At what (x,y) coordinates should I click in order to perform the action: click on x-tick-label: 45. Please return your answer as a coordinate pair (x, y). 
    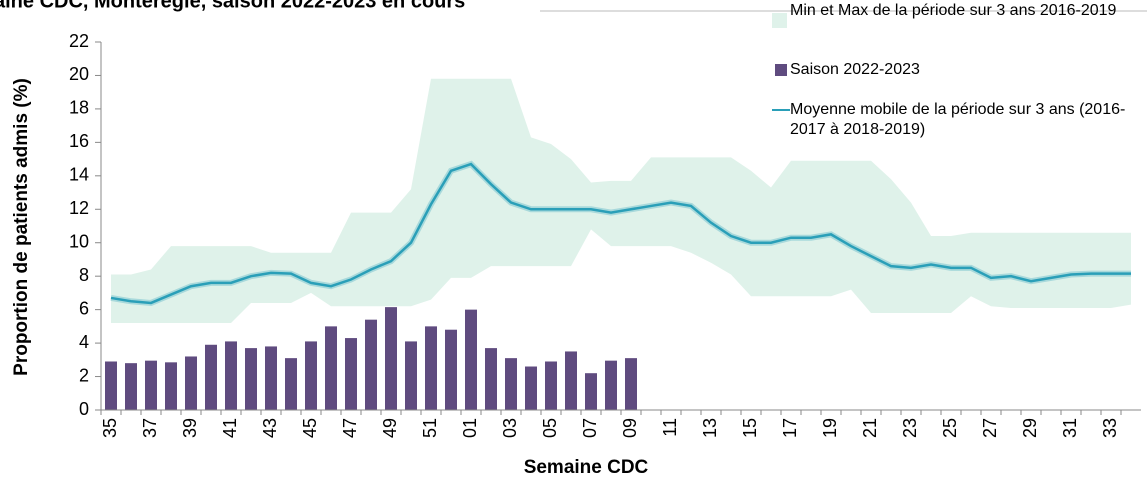
    Looking at the image, I should click on (310, 428).